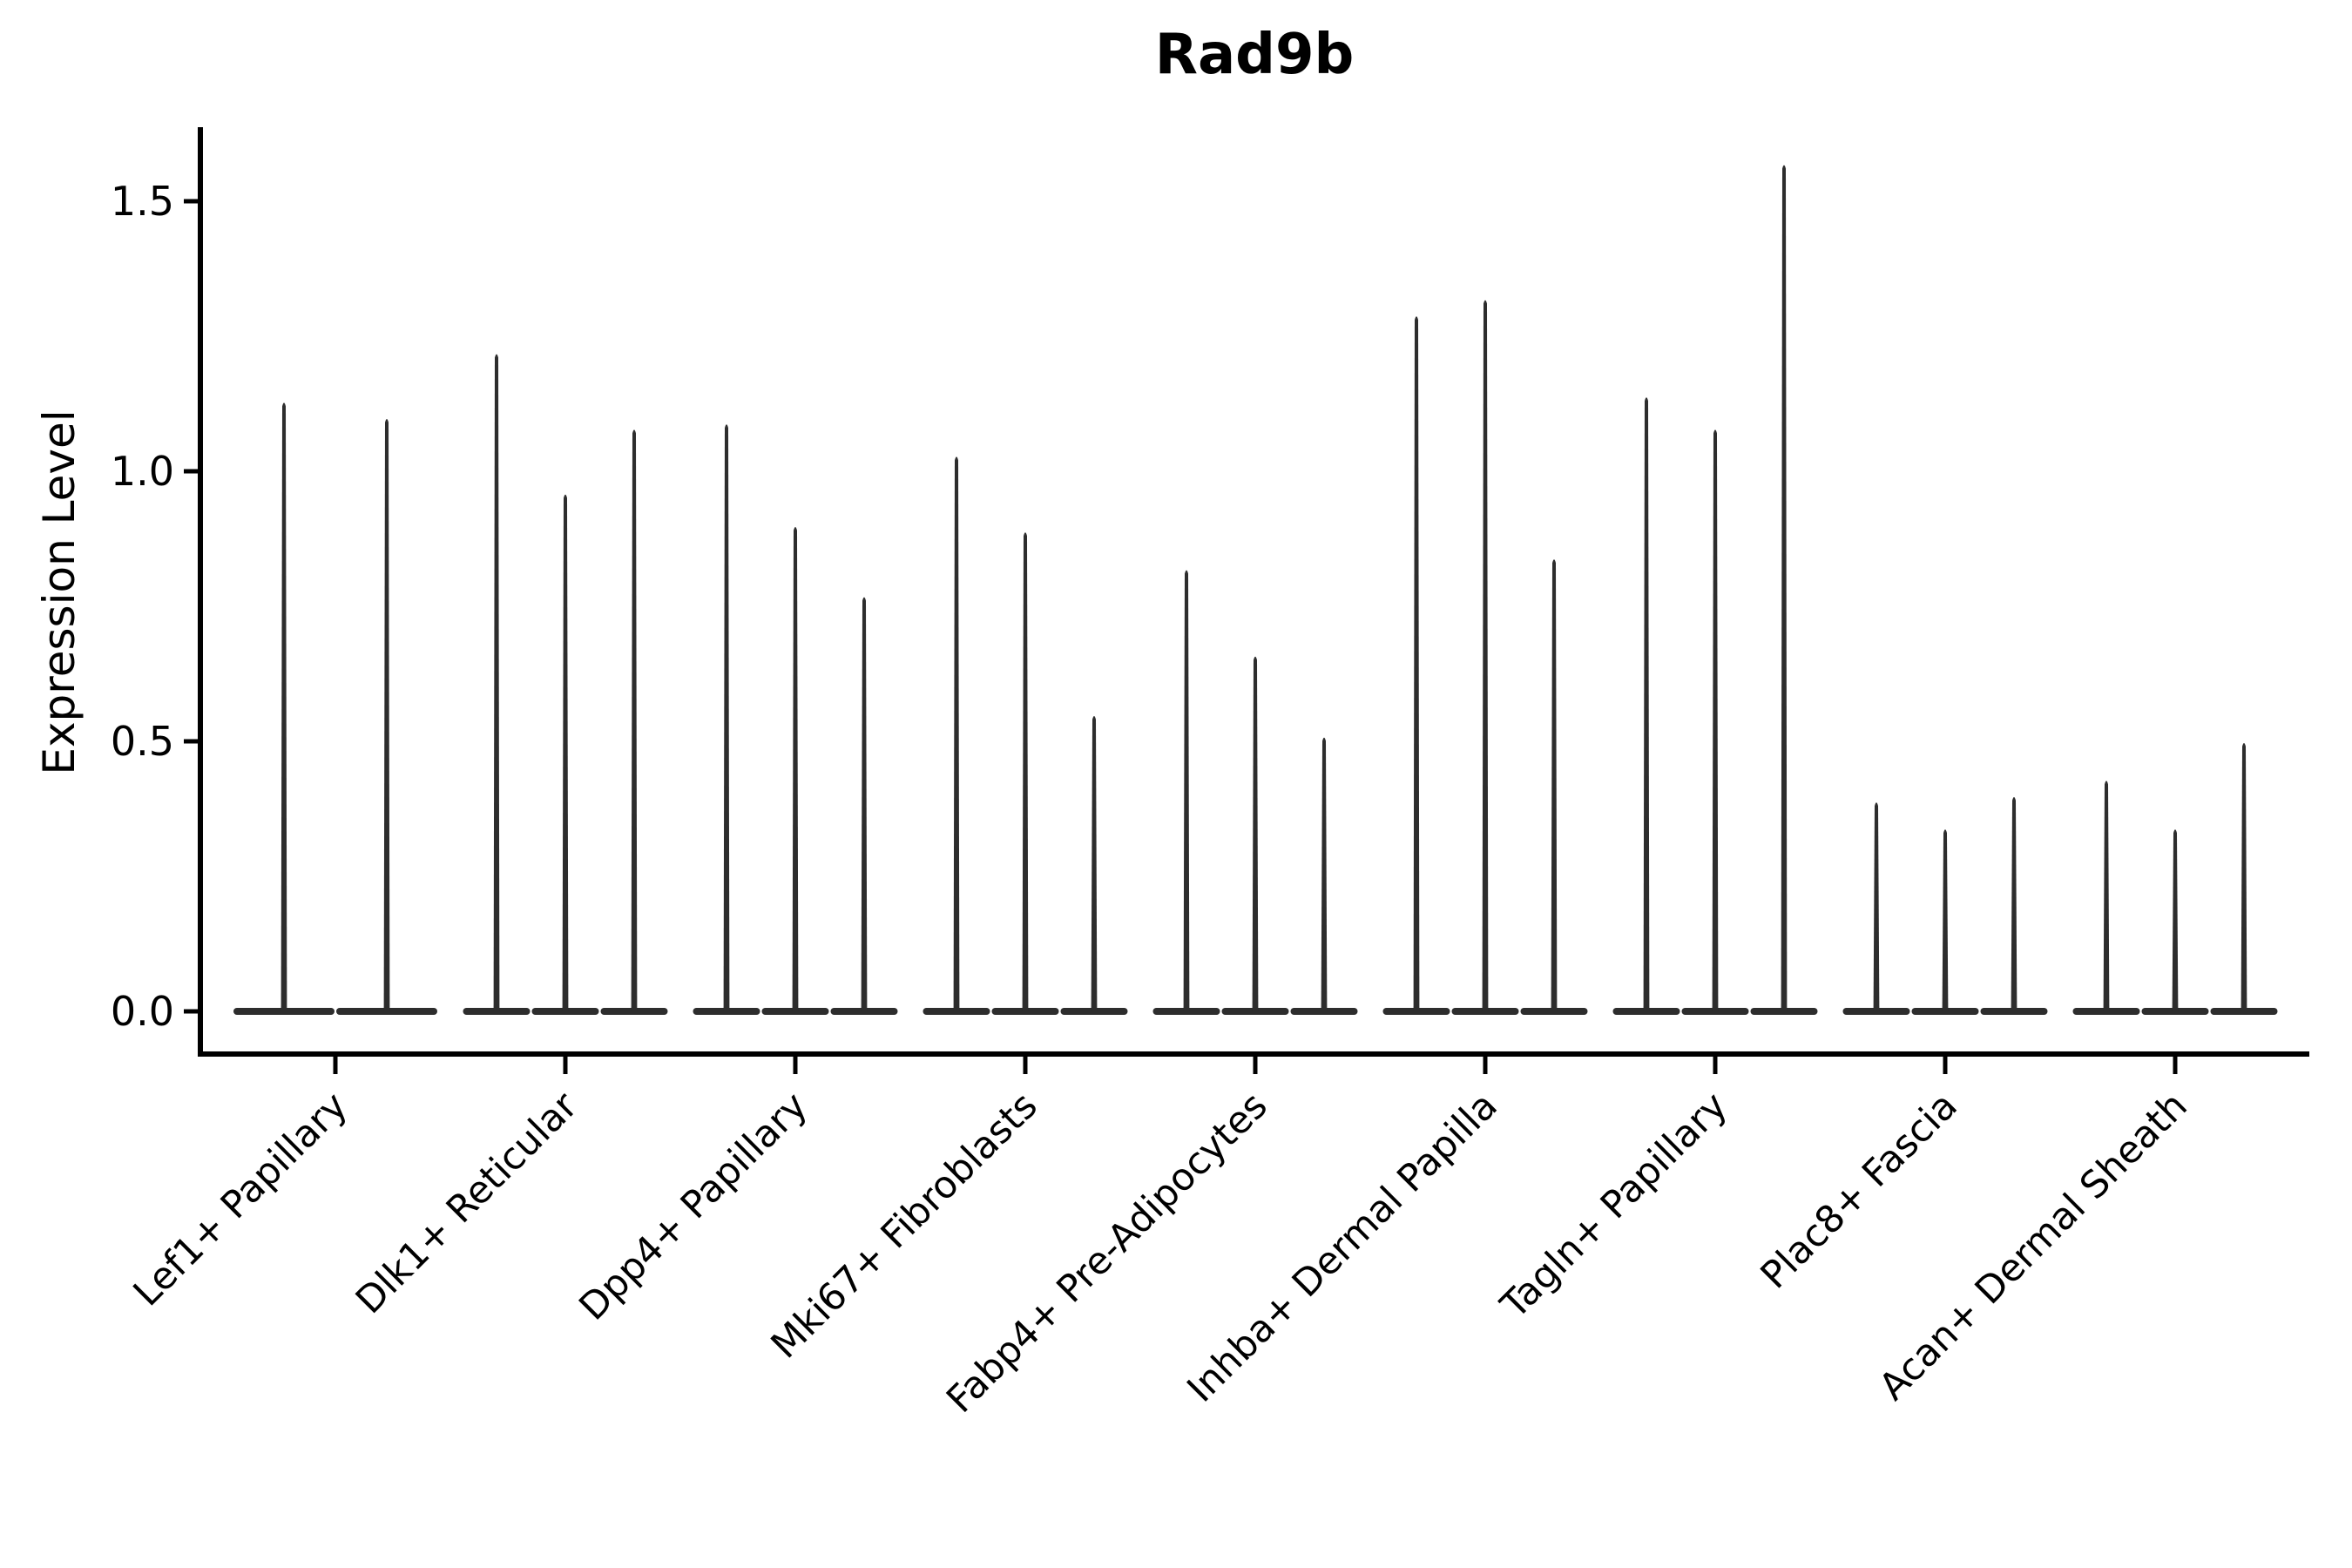 Image resolution: width=2352 pixels, height=1568 pixels. I want to click on y-tick-label: 1.5, so click(142, 201).